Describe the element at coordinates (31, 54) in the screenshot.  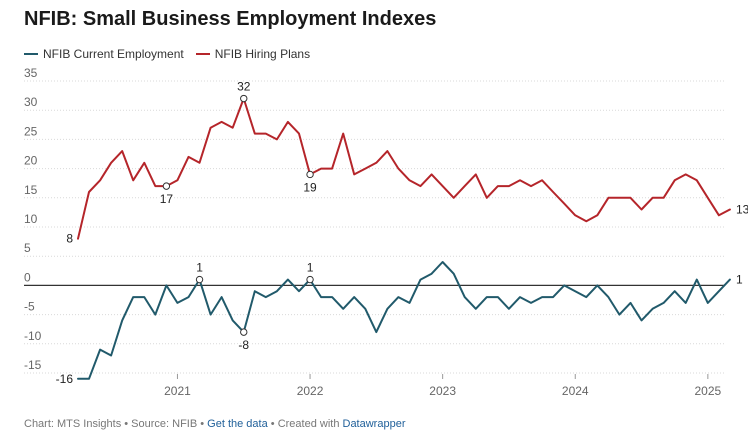
I see `legend-swatch-current-employment` at that location.